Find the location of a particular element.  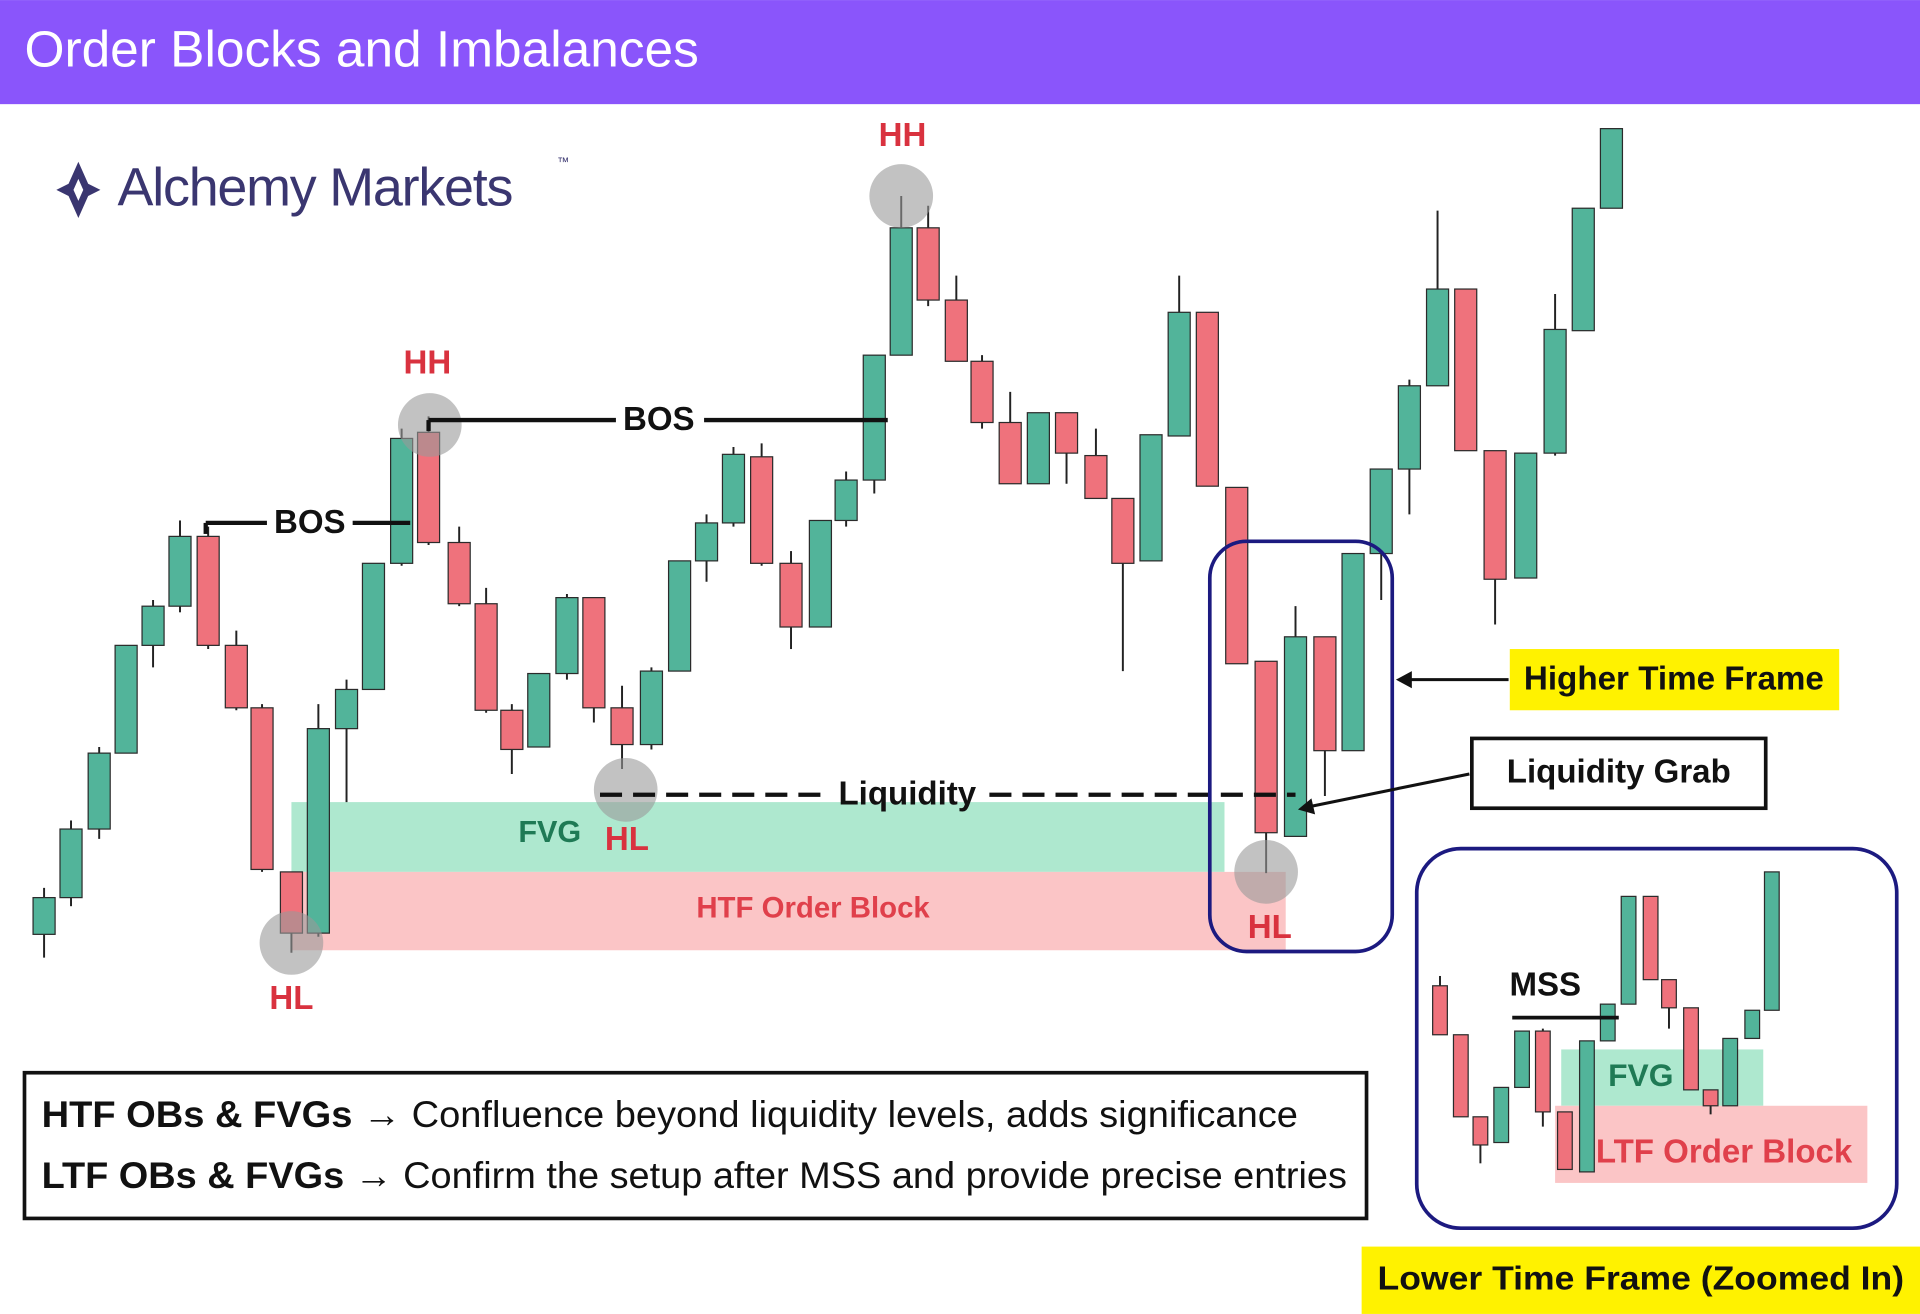

ltf-callout-text: Lower Time Frame (Zoomed In) is located at coordinates (1641, 1279).